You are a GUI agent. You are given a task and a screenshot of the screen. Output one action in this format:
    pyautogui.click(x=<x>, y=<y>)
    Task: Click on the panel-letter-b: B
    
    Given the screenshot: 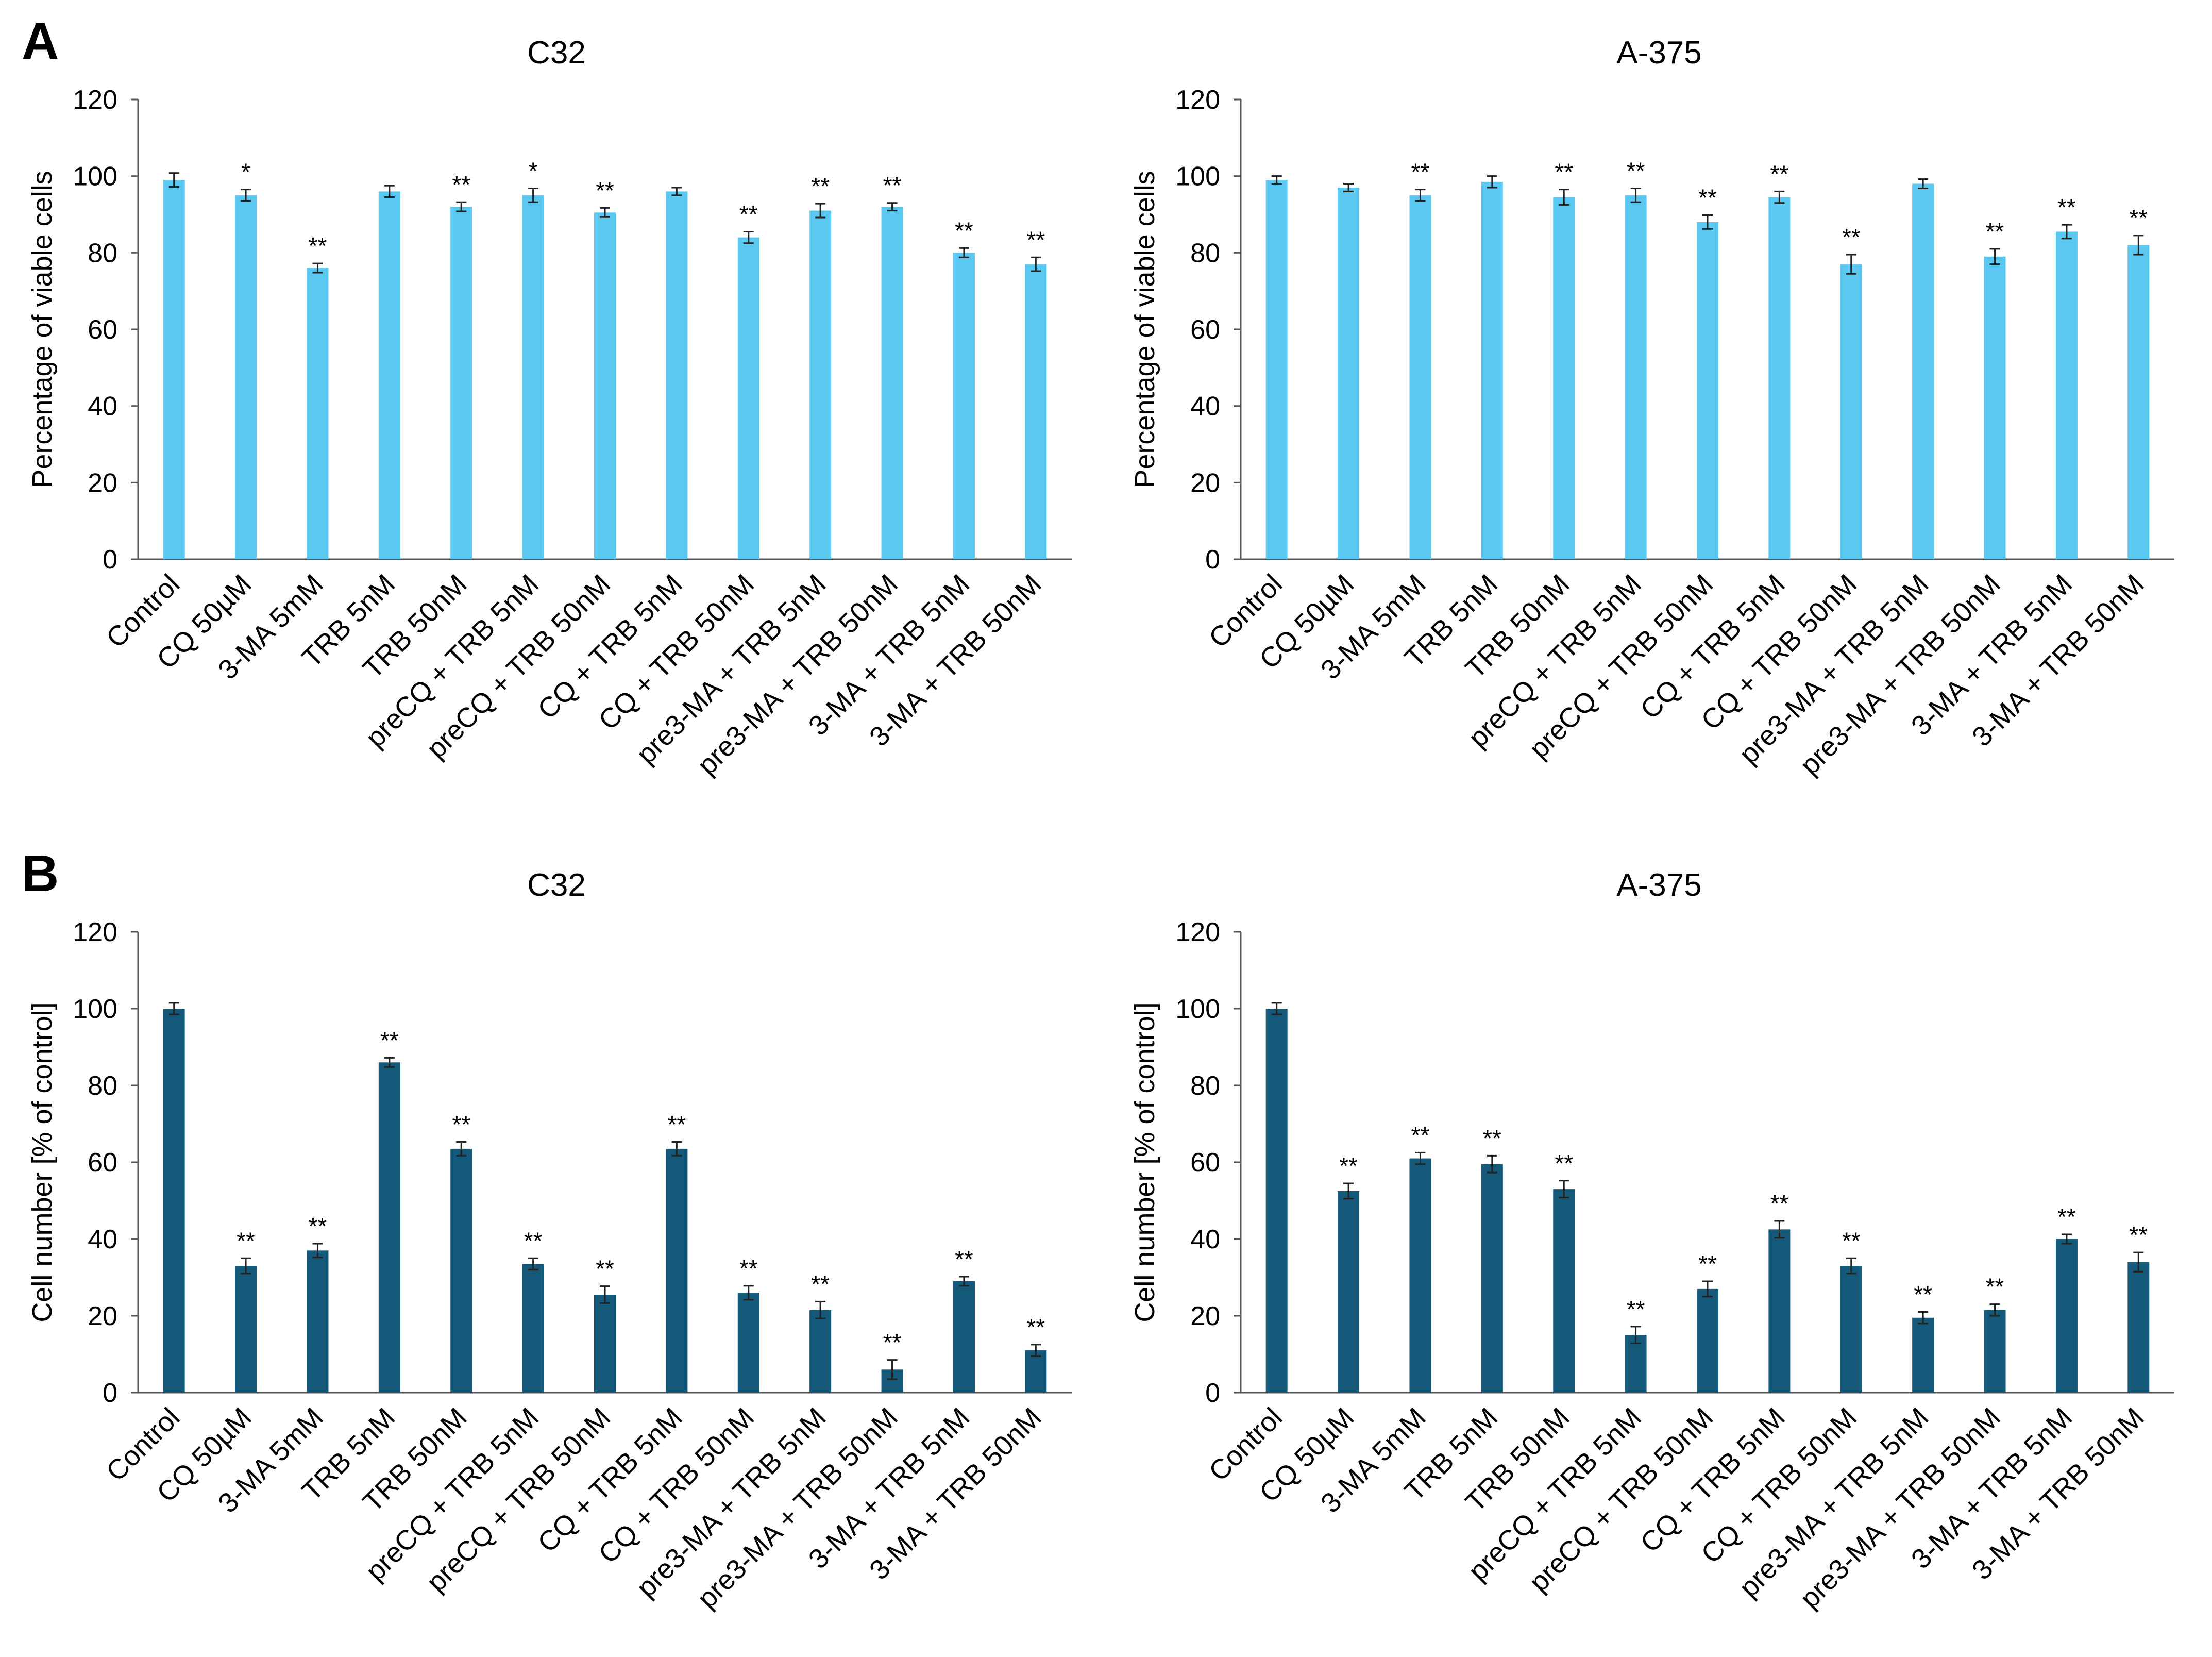 What is the action you would take?
    pyautogui.click(x=40, y=873)
    